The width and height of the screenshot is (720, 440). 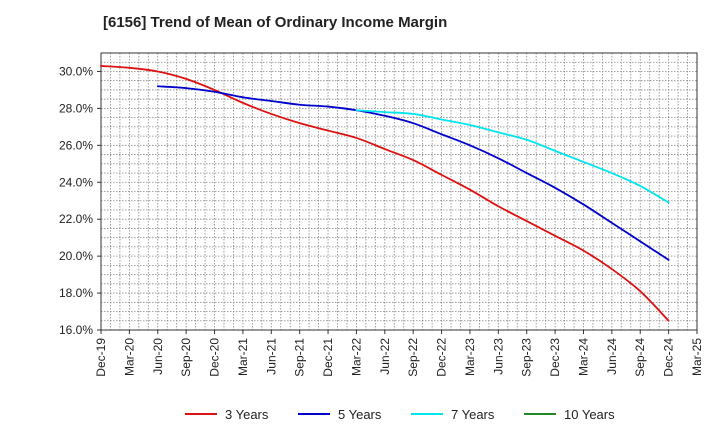 I want to click on x-tick-label: Dec-19, so click(x=101, y=357).